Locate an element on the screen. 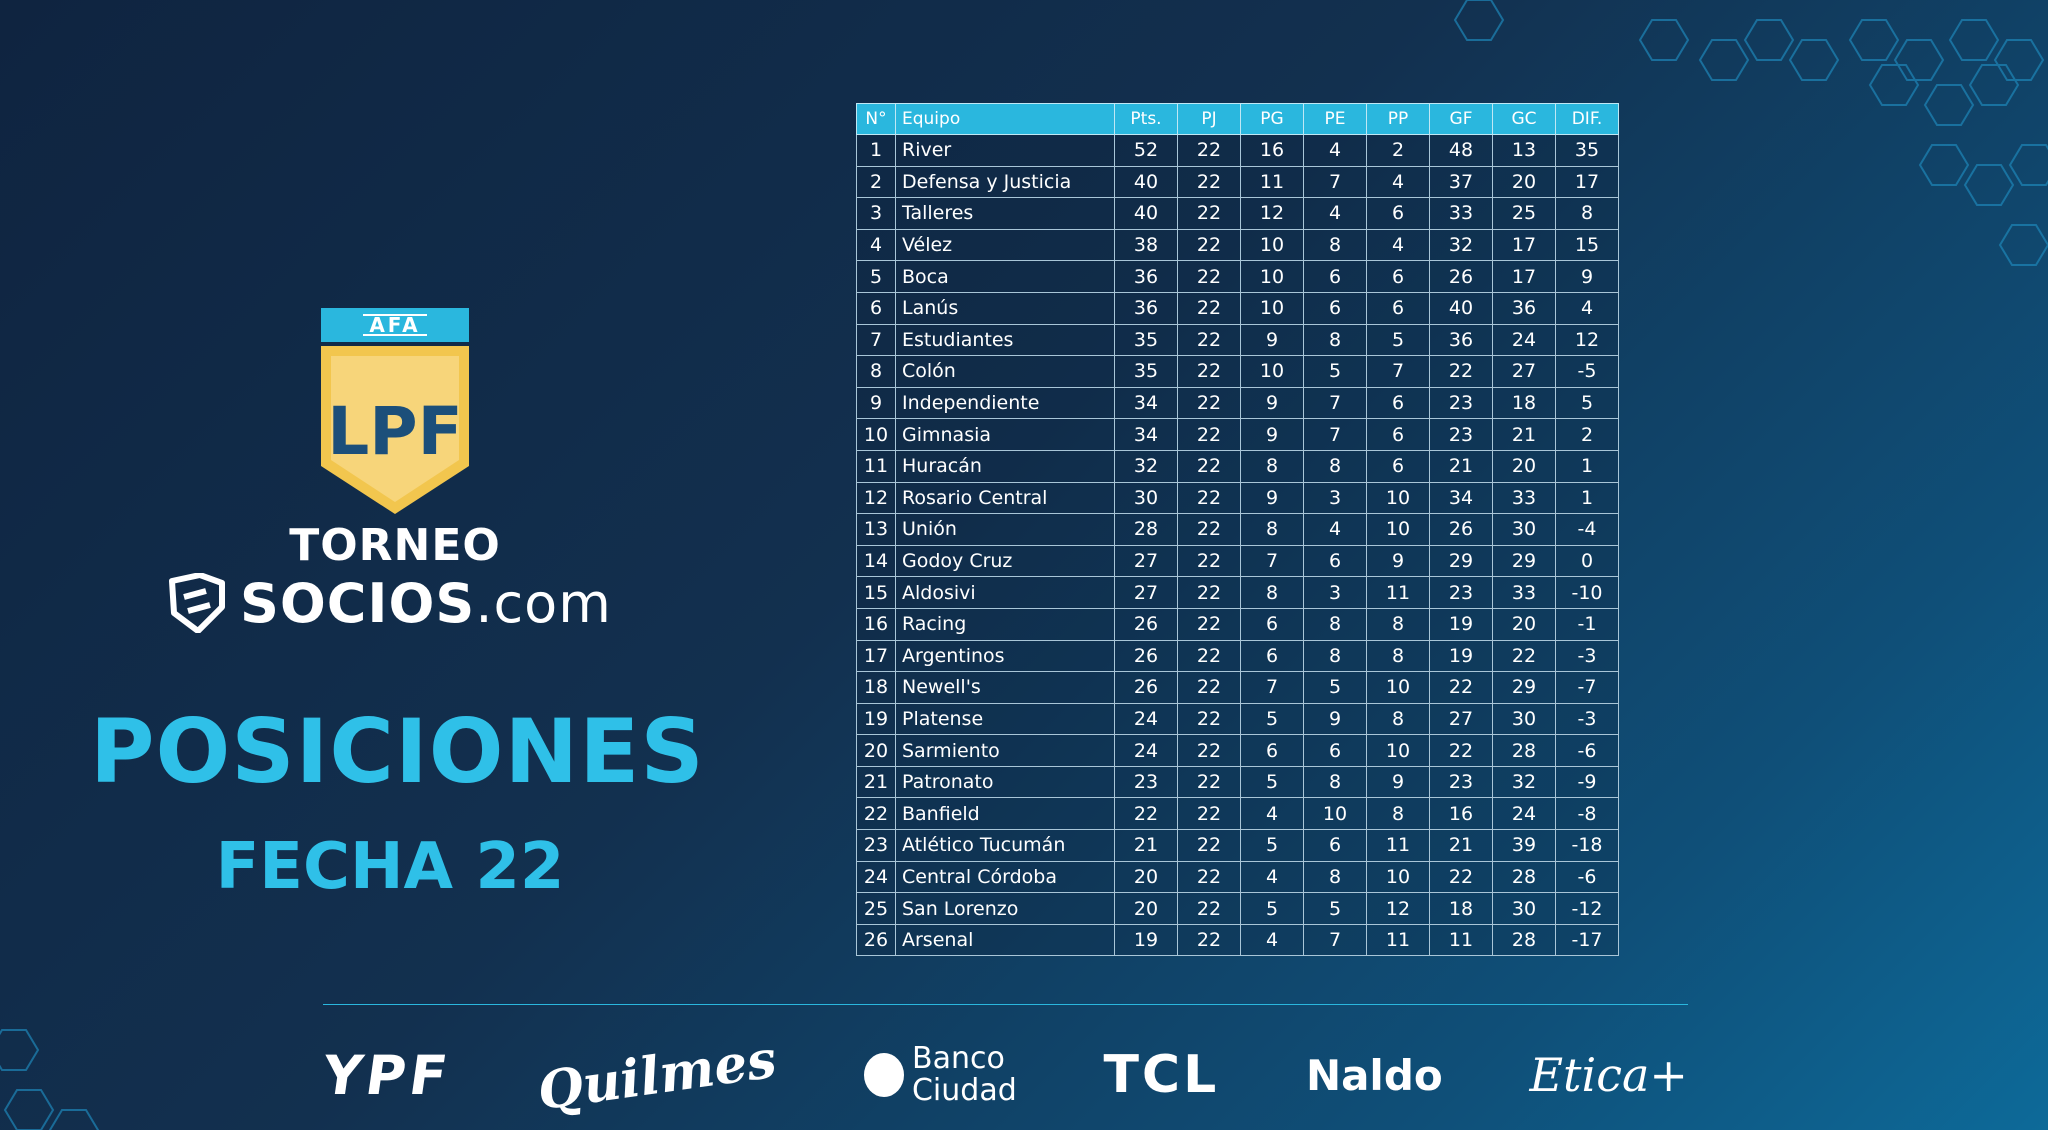 This screenshot has height=1130, width=2048. stat-cell: 0 is located at coordinates (1587, 561).